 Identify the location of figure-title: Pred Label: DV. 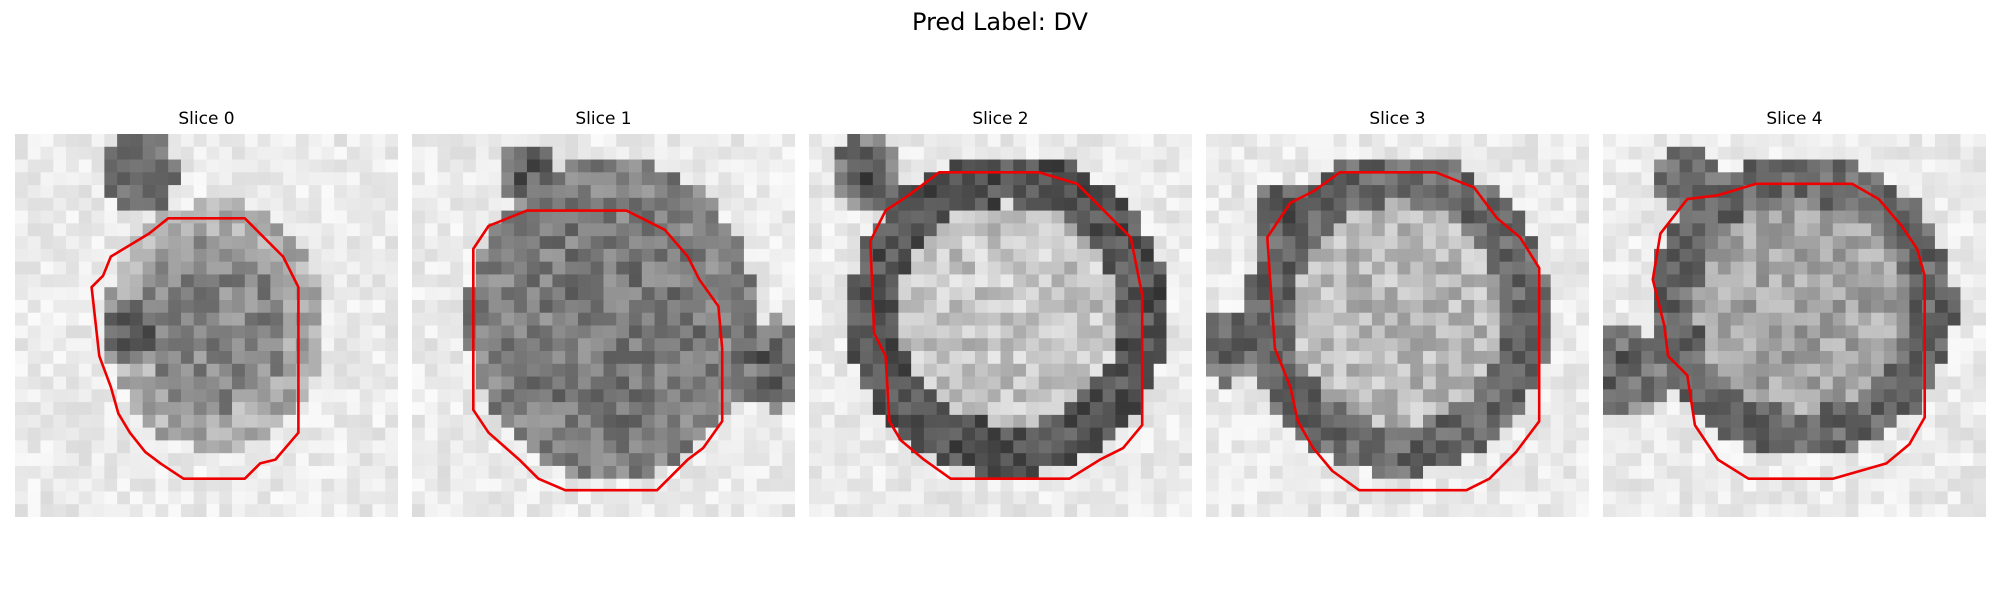
(1000, 22).